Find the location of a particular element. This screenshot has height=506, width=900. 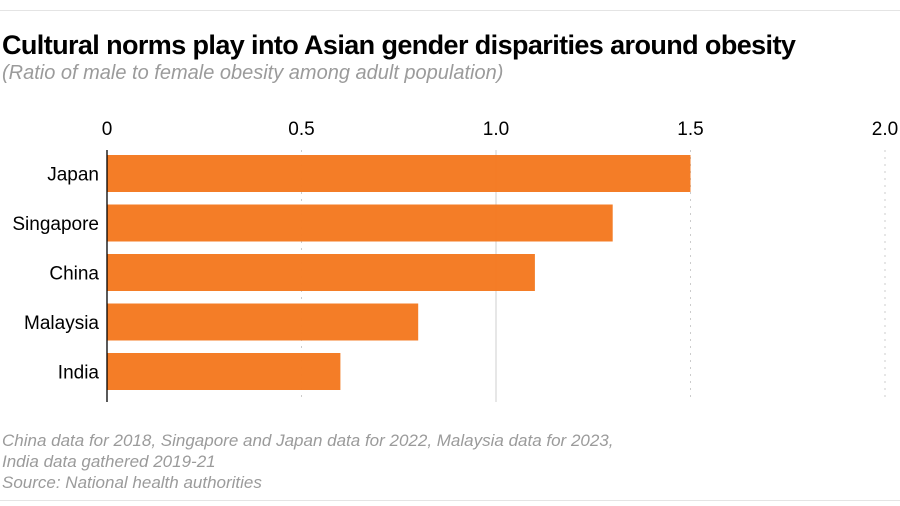

x-tick-label: 0.5 is located at coordinates (301, 129).